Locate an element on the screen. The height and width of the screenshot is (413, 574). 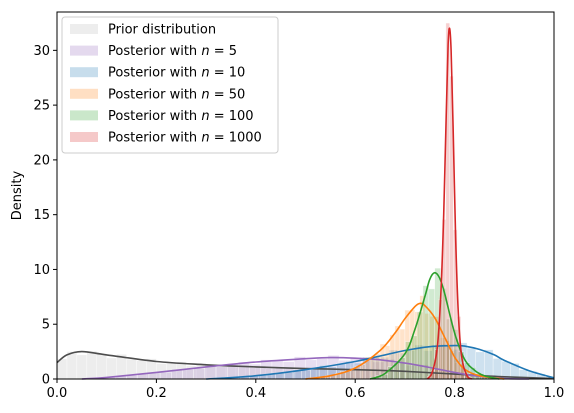
y-tick-label: 30 is located at coordinates (41, 51).